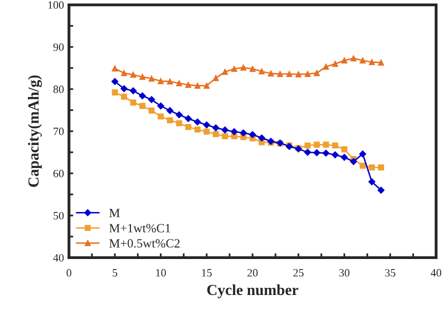 Image resolution: width=445 pixels, height=322 pixels. Describe the element at coordinates (58, 174) in the screenshot. I see `y-tick-label: 60` at that location.